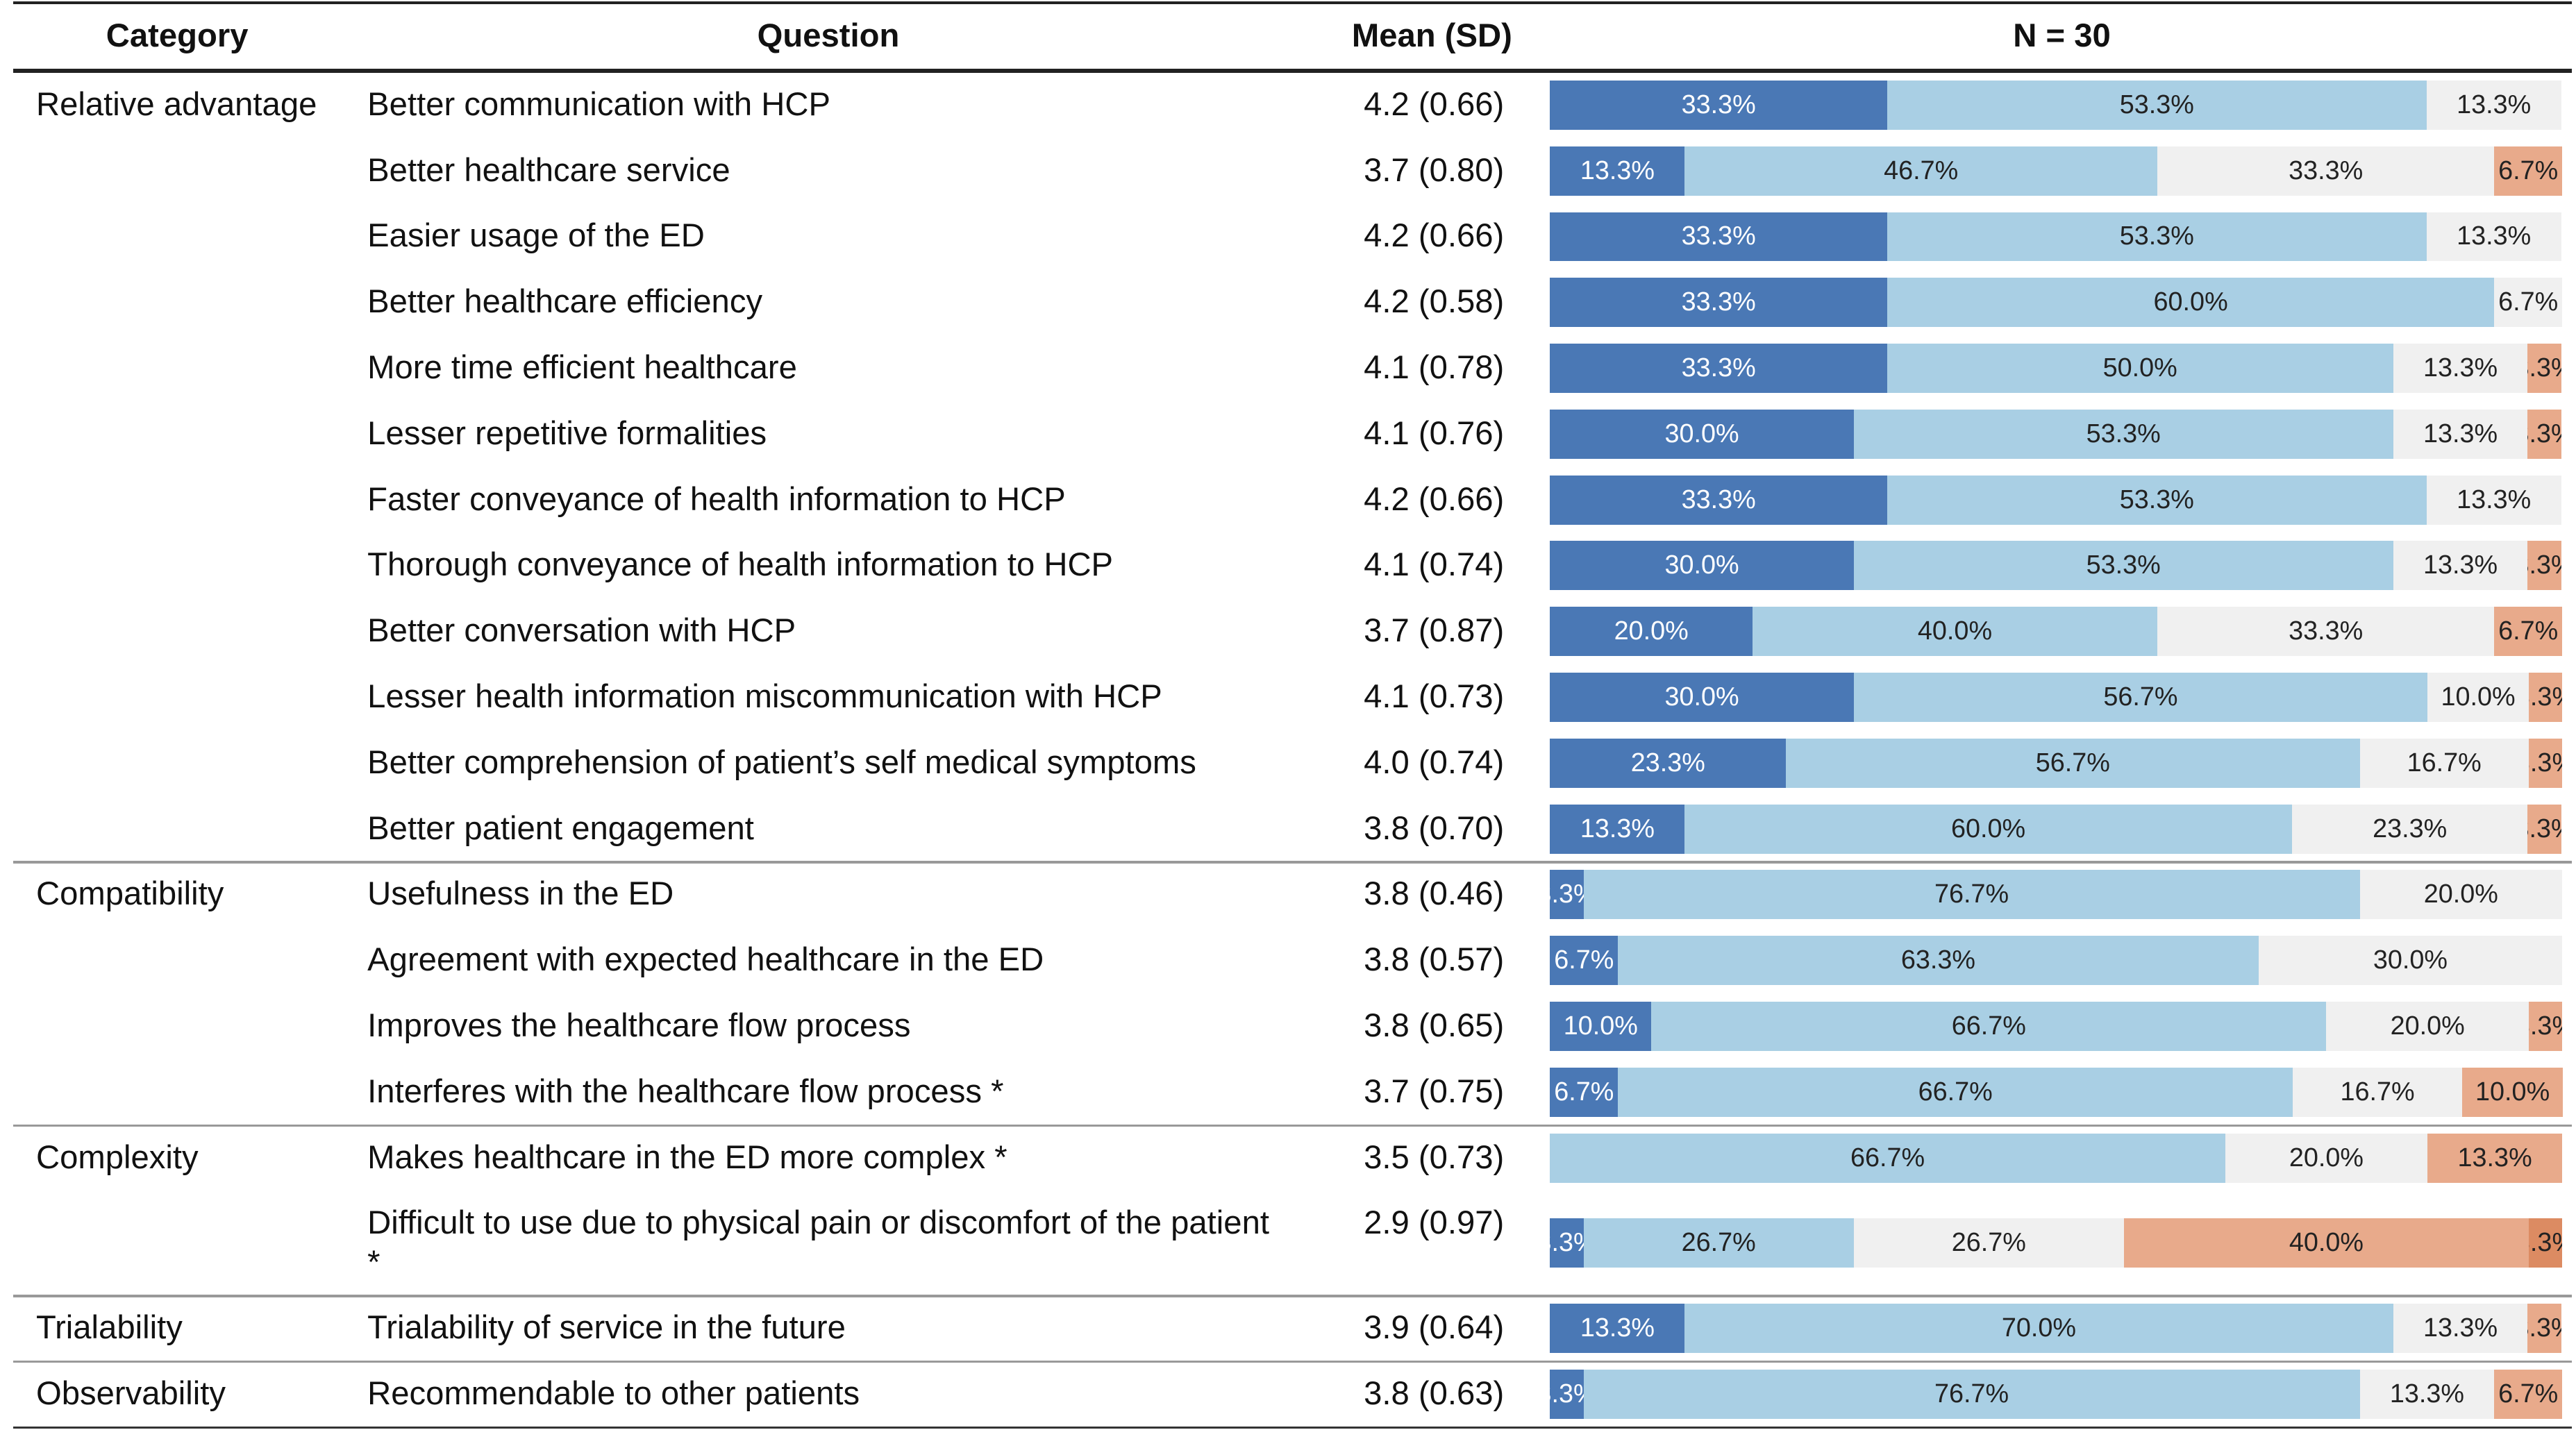 The image size is (2576, 1430). I want to click on question-cell: More time efficient healthcare, so click(582, 368).